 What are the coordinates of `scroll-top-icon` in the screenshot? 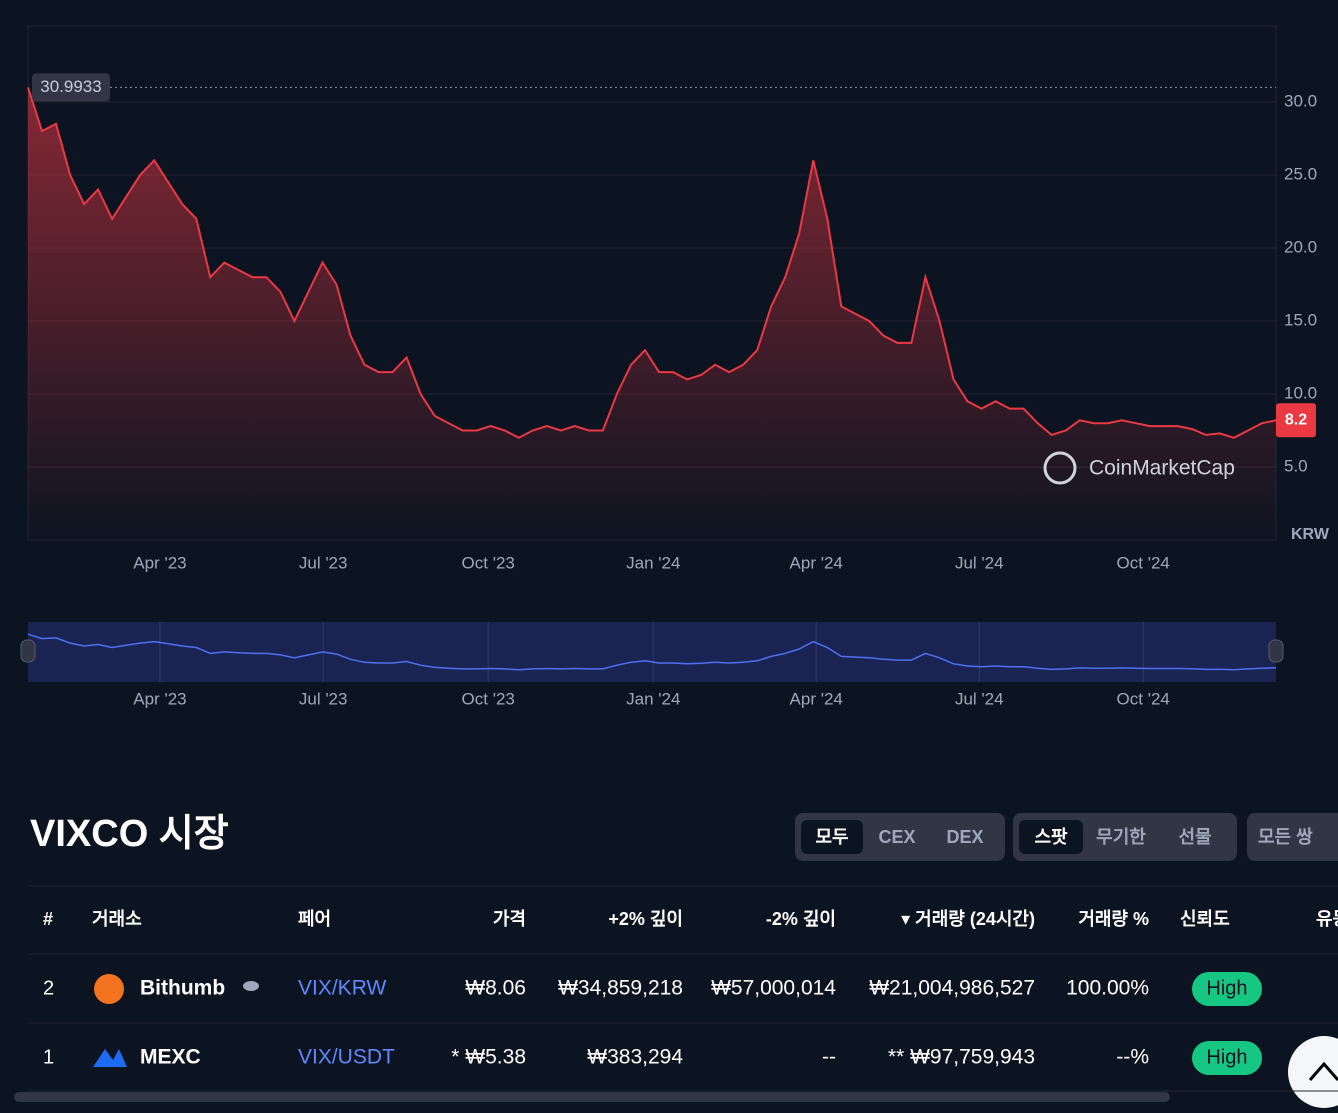 It's located at (1323, 1071).